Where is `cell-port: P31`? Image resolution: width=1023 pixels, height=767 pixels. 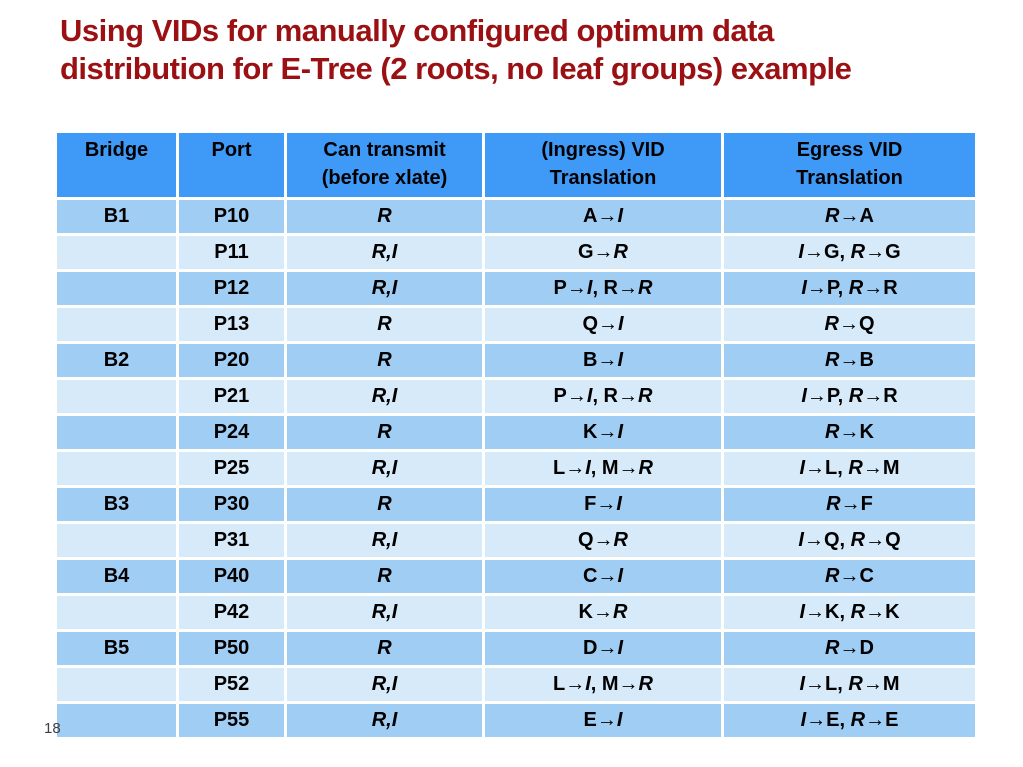 cell-port: P31 is located at coordinates (231, 540).